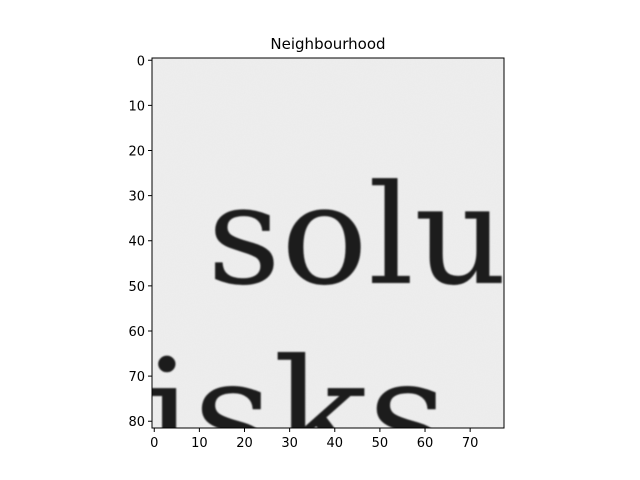 The height and width of the screenshot is (480, 640). What do you see at coordinates (334, 443) in the screenshot?
I see `x-tick-label: 40` at bounding box center [334, 443].